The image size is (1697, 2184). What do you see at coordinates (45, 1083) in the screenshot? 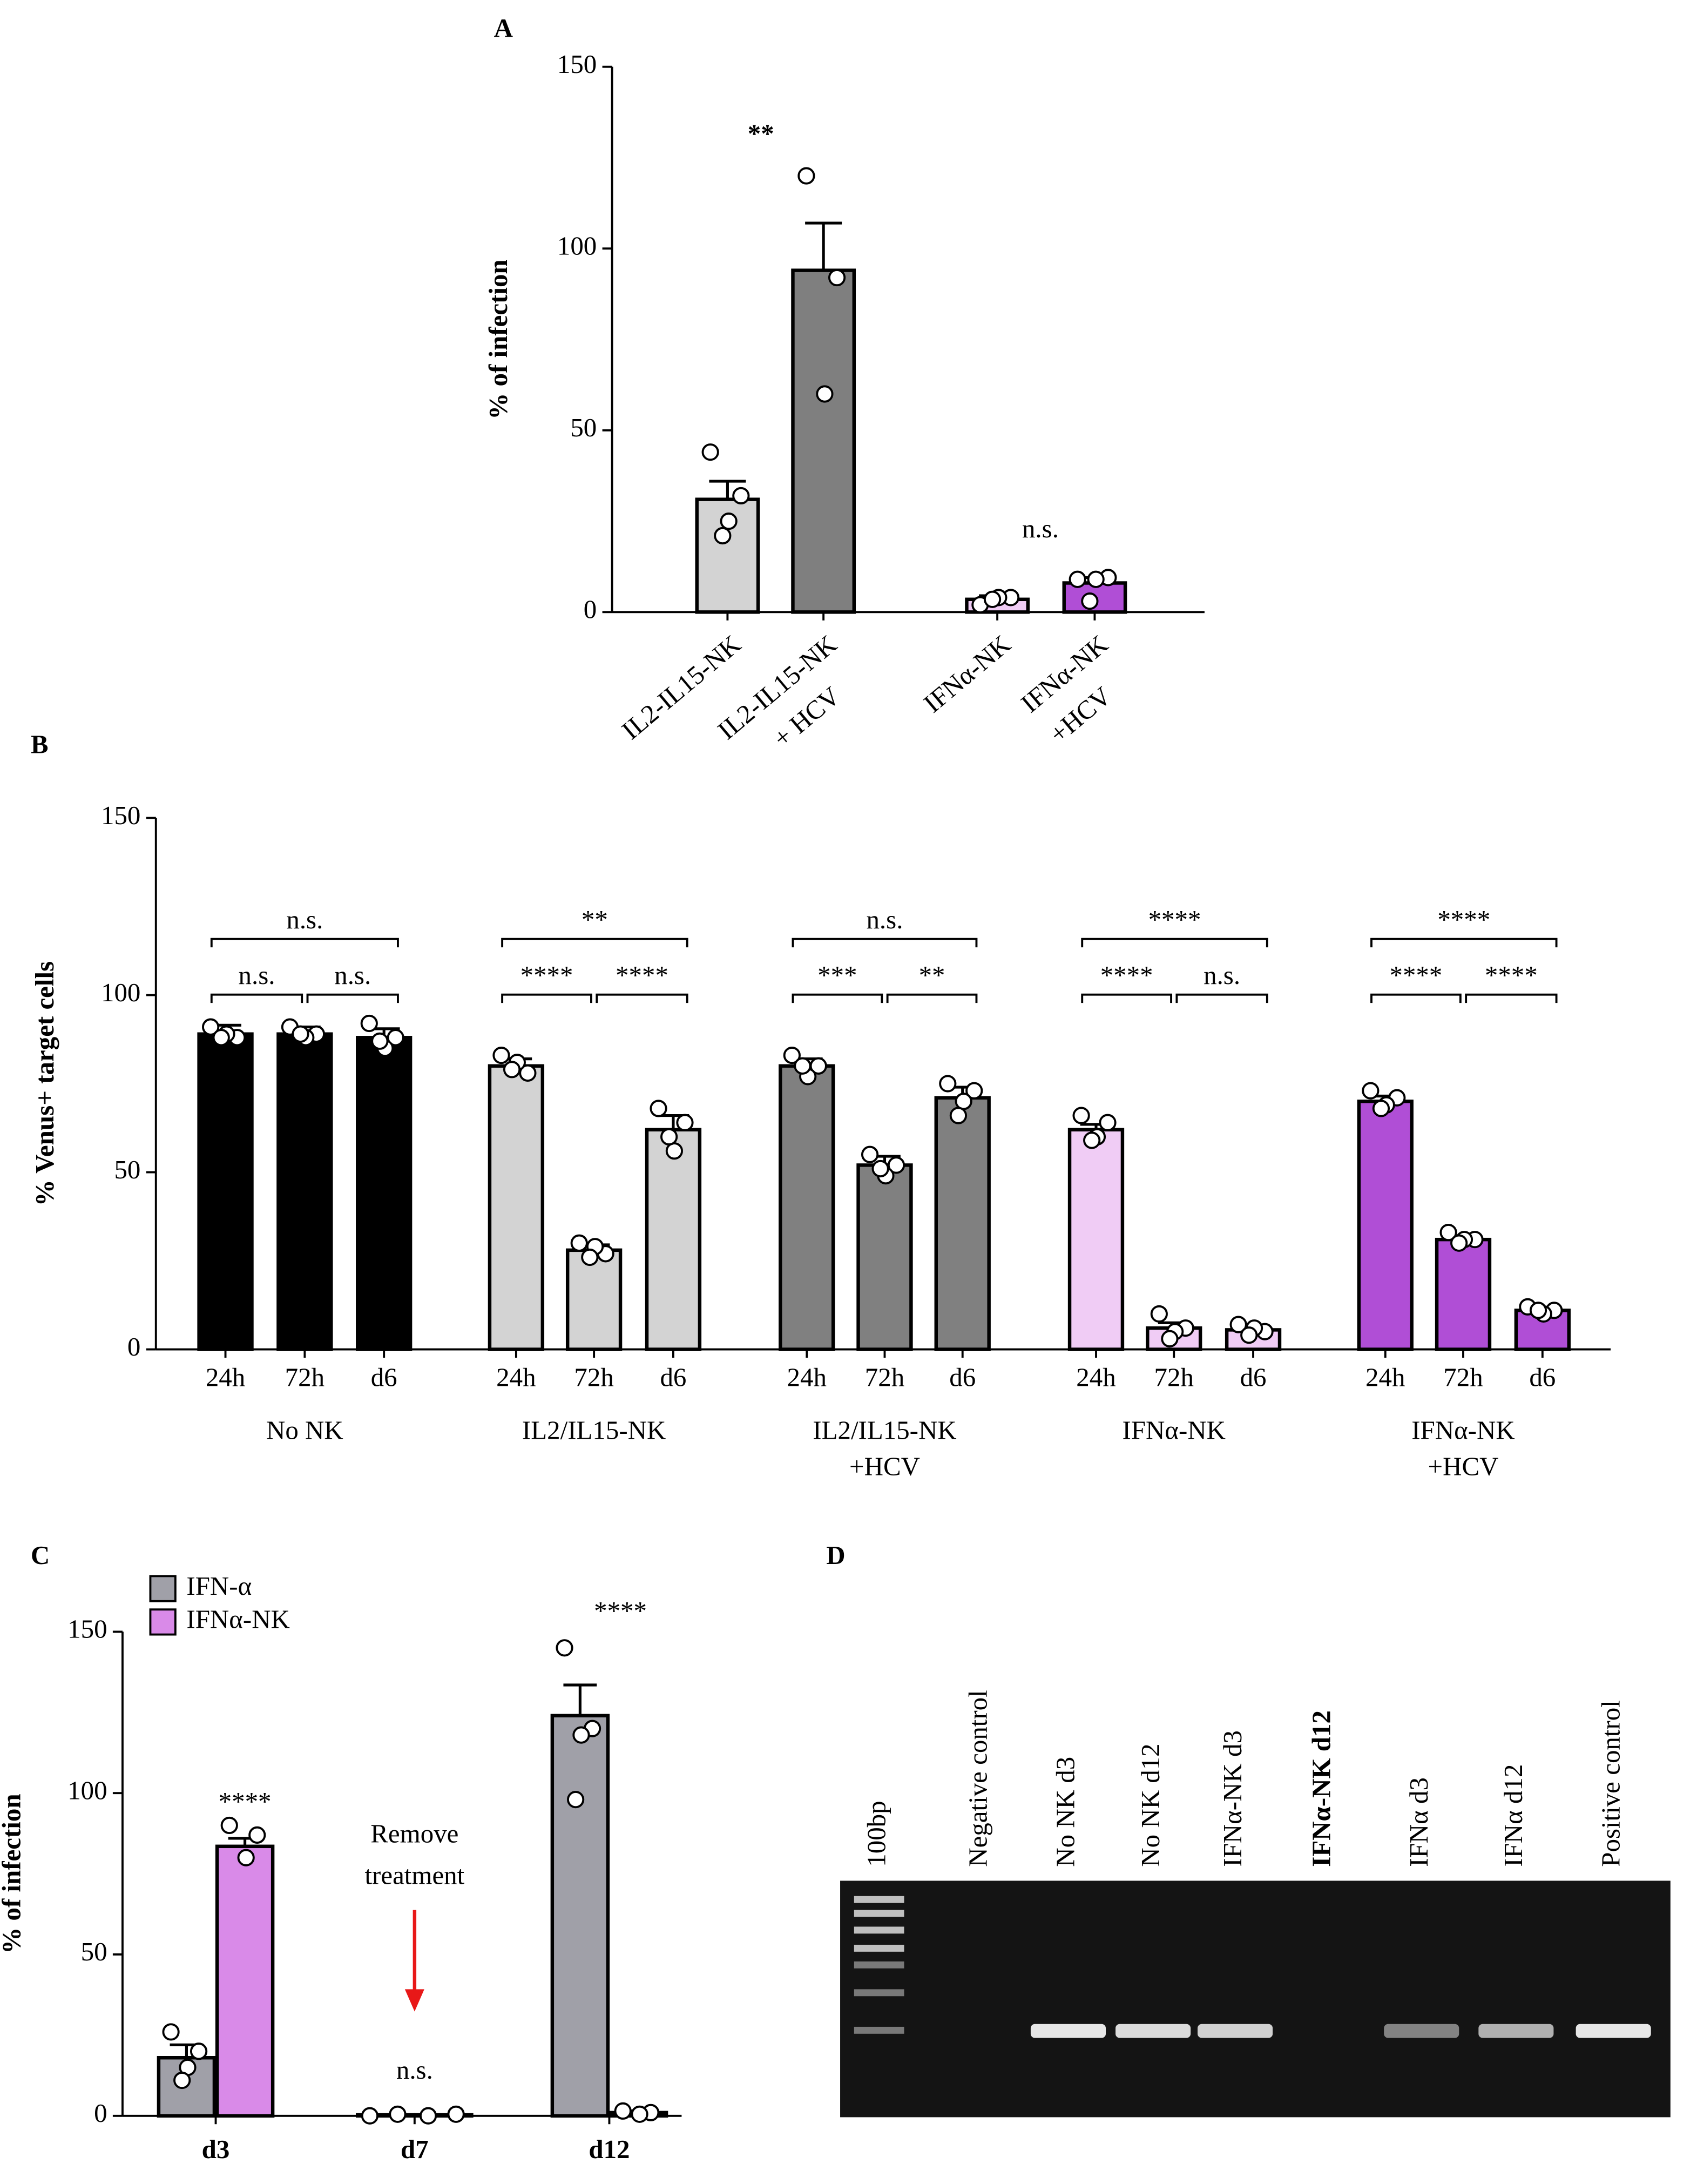
I see `y-axis-label: % Venus+ target cells` at bounding box center [45, 1083].